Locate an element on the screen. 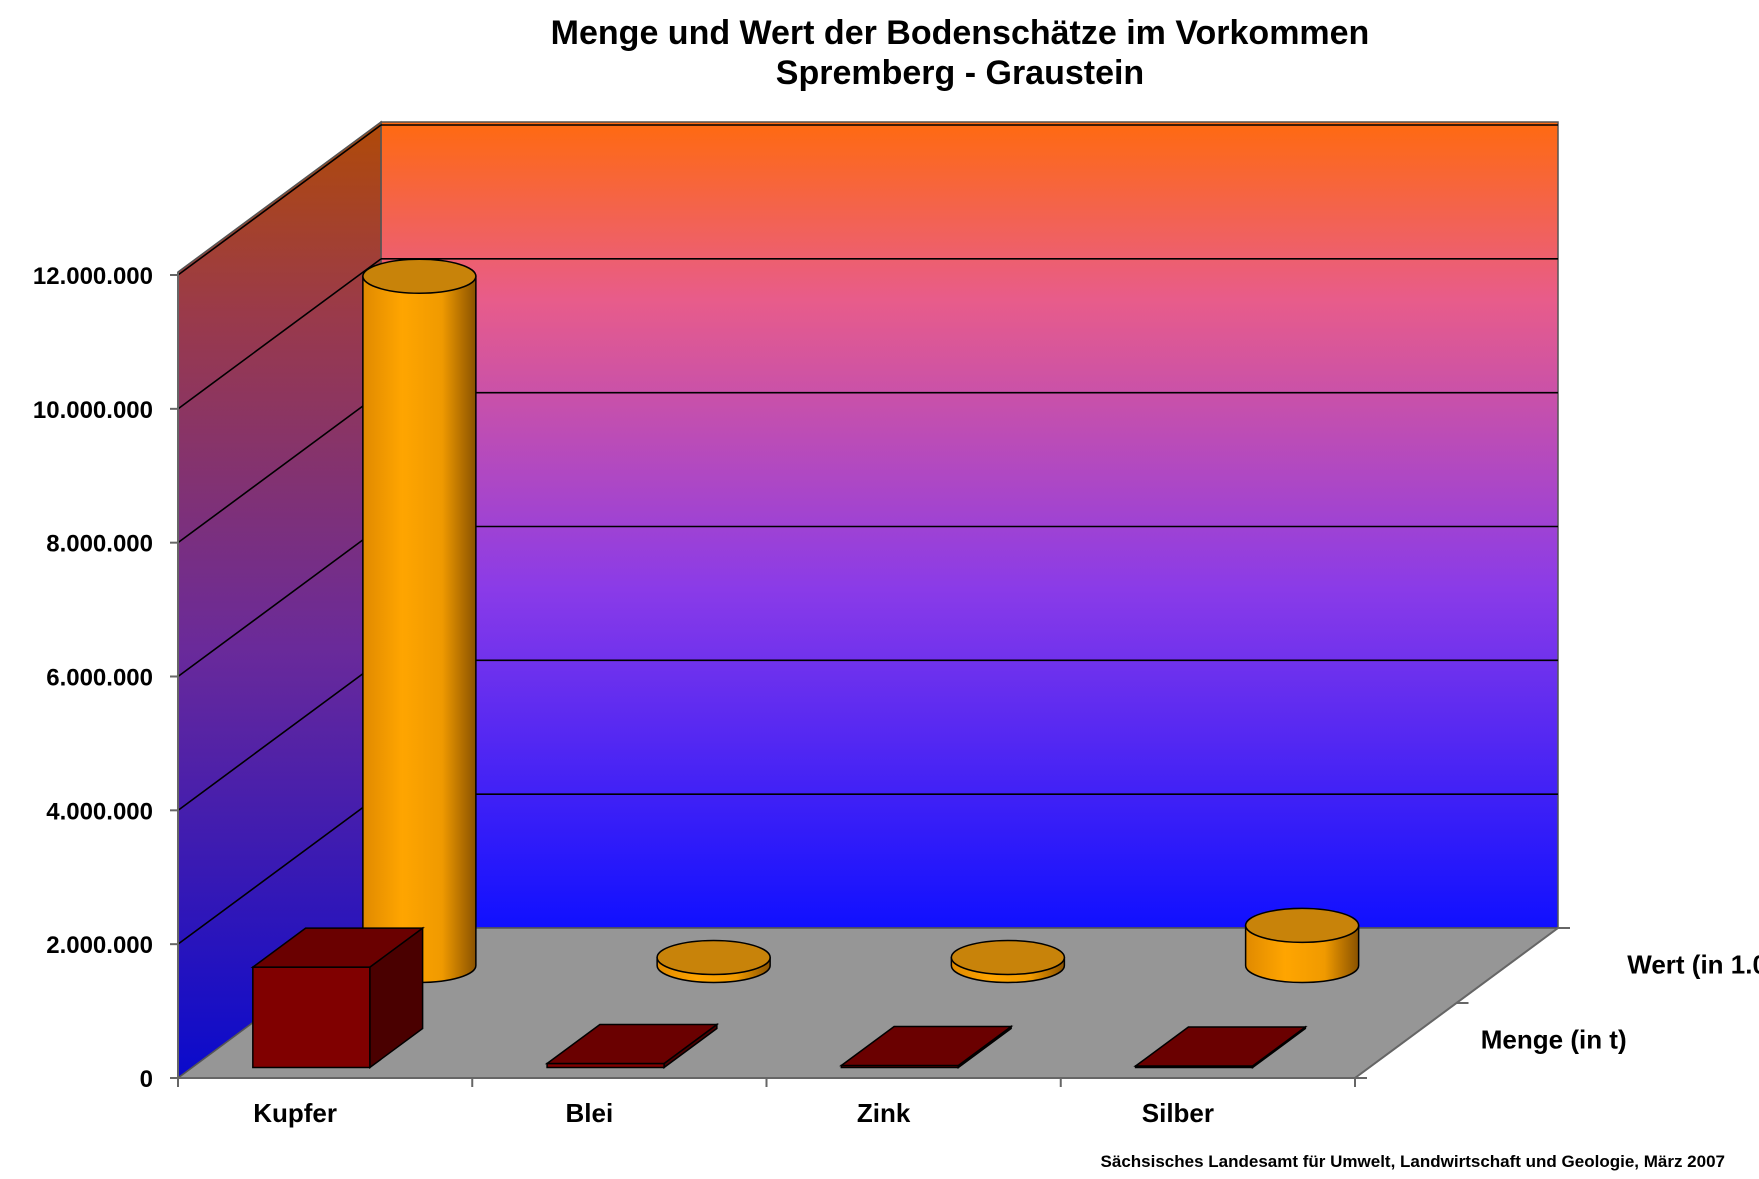 This screenshot has height=1179, width=1759. bar-blei-menge is located at coordinates (632, 1045).